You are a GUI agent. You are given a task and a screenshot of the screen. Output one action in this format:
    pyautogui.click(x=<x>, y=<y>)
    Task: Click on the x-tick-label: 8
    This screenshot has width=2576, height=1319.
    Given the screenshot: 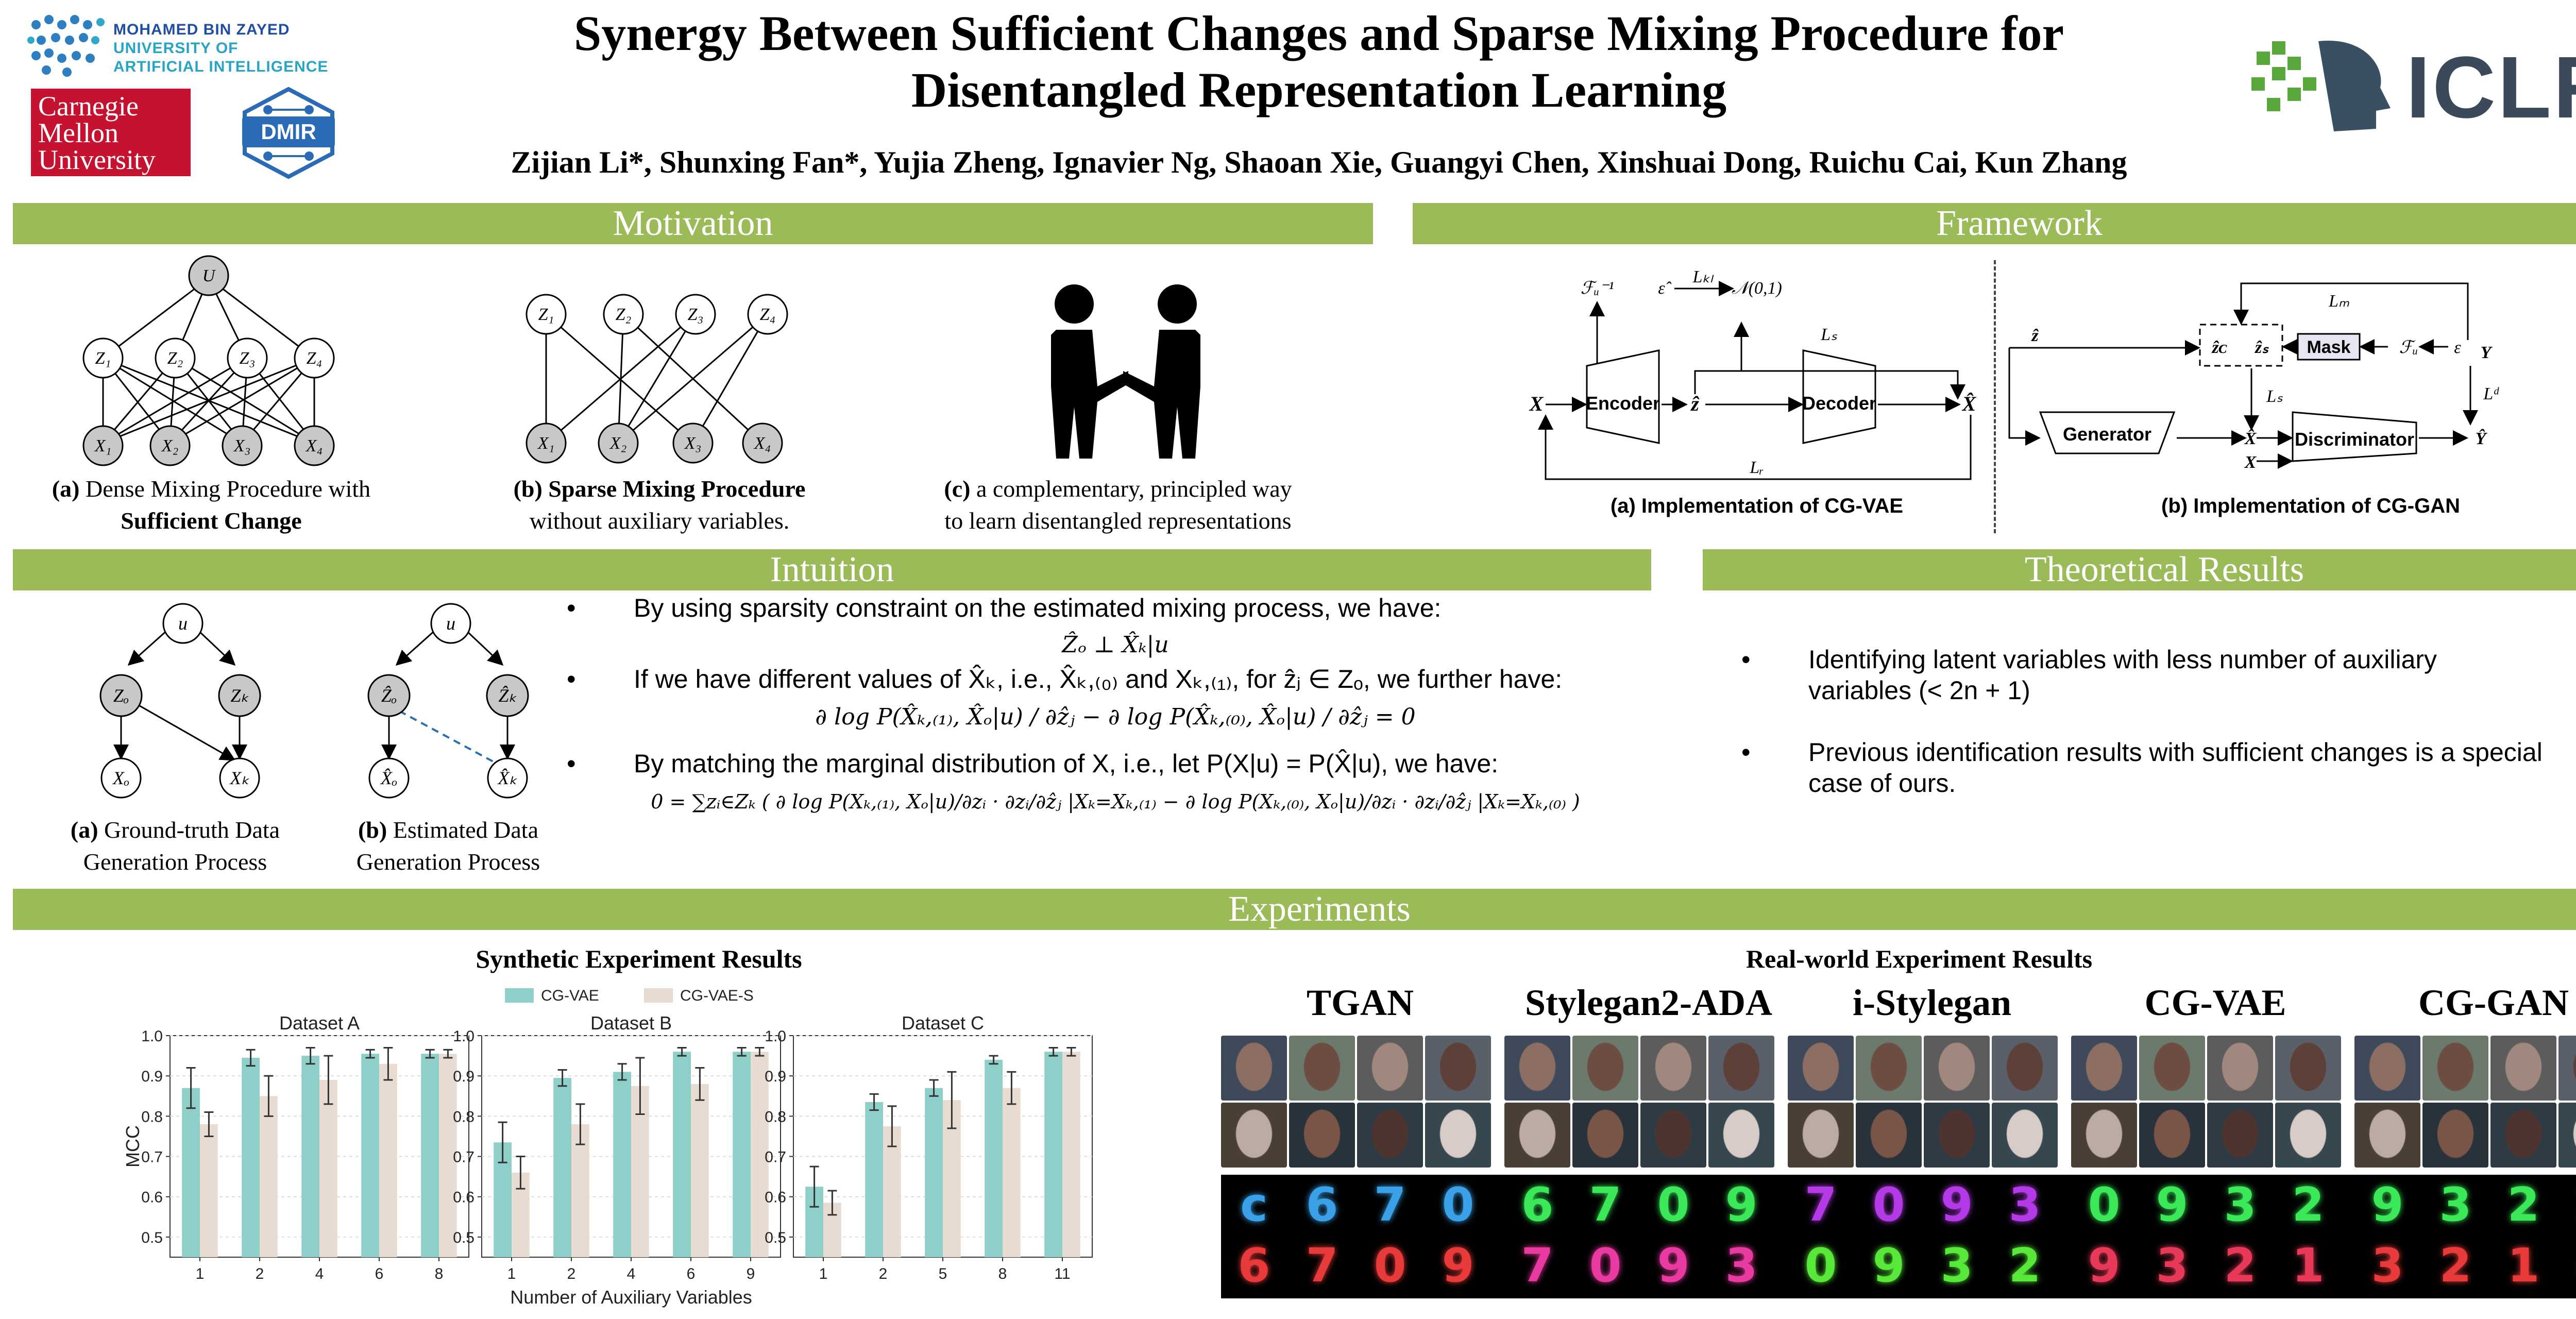 What is the action you would take?
    pyautogui.click(x=1003, y=1274)
    